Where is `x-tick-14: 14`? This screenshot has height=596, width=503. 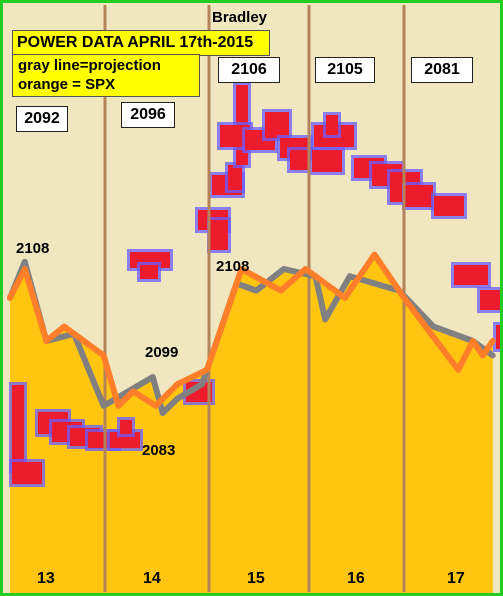 x-tick-14: 14 is located at coordinates (152, 578).